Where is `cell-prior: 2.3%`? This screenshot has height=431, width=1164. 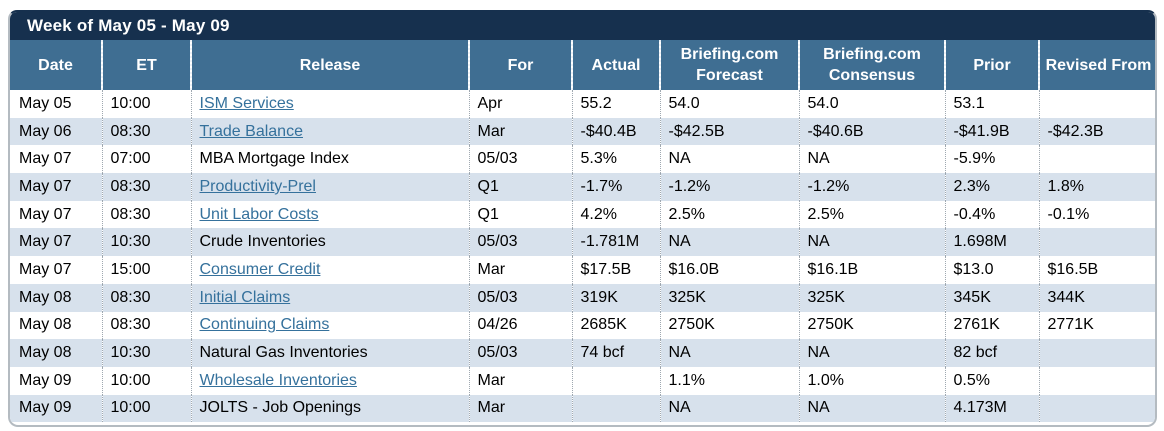
cell-prior: 2.3% is located at coordinates (991, 187).